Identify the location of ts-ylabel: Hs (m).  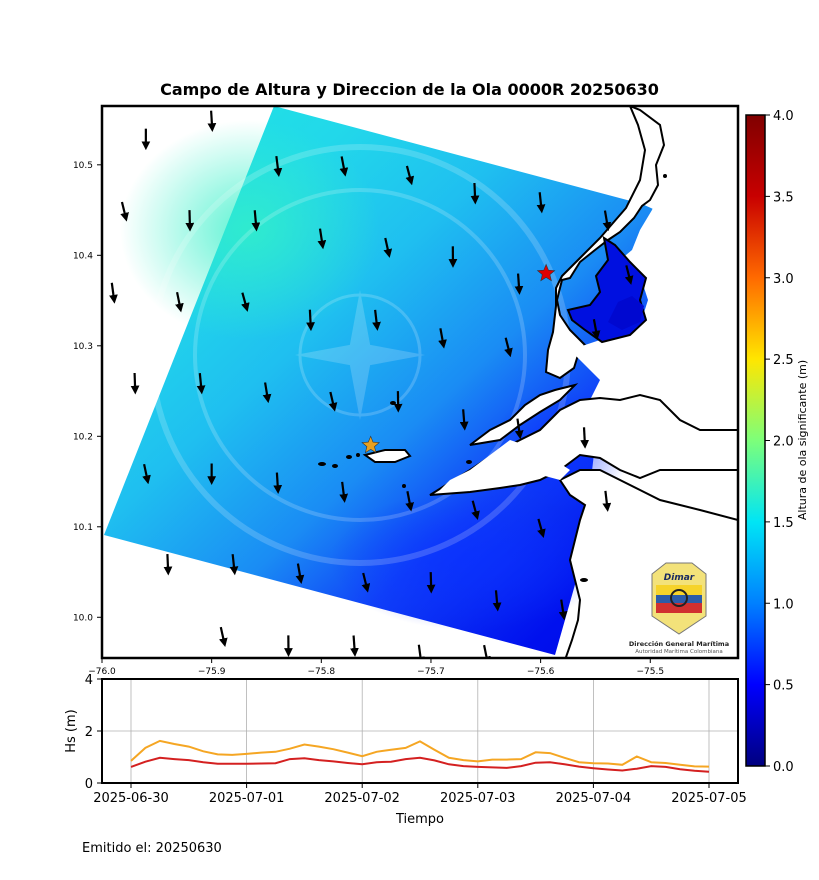
(71, 731).